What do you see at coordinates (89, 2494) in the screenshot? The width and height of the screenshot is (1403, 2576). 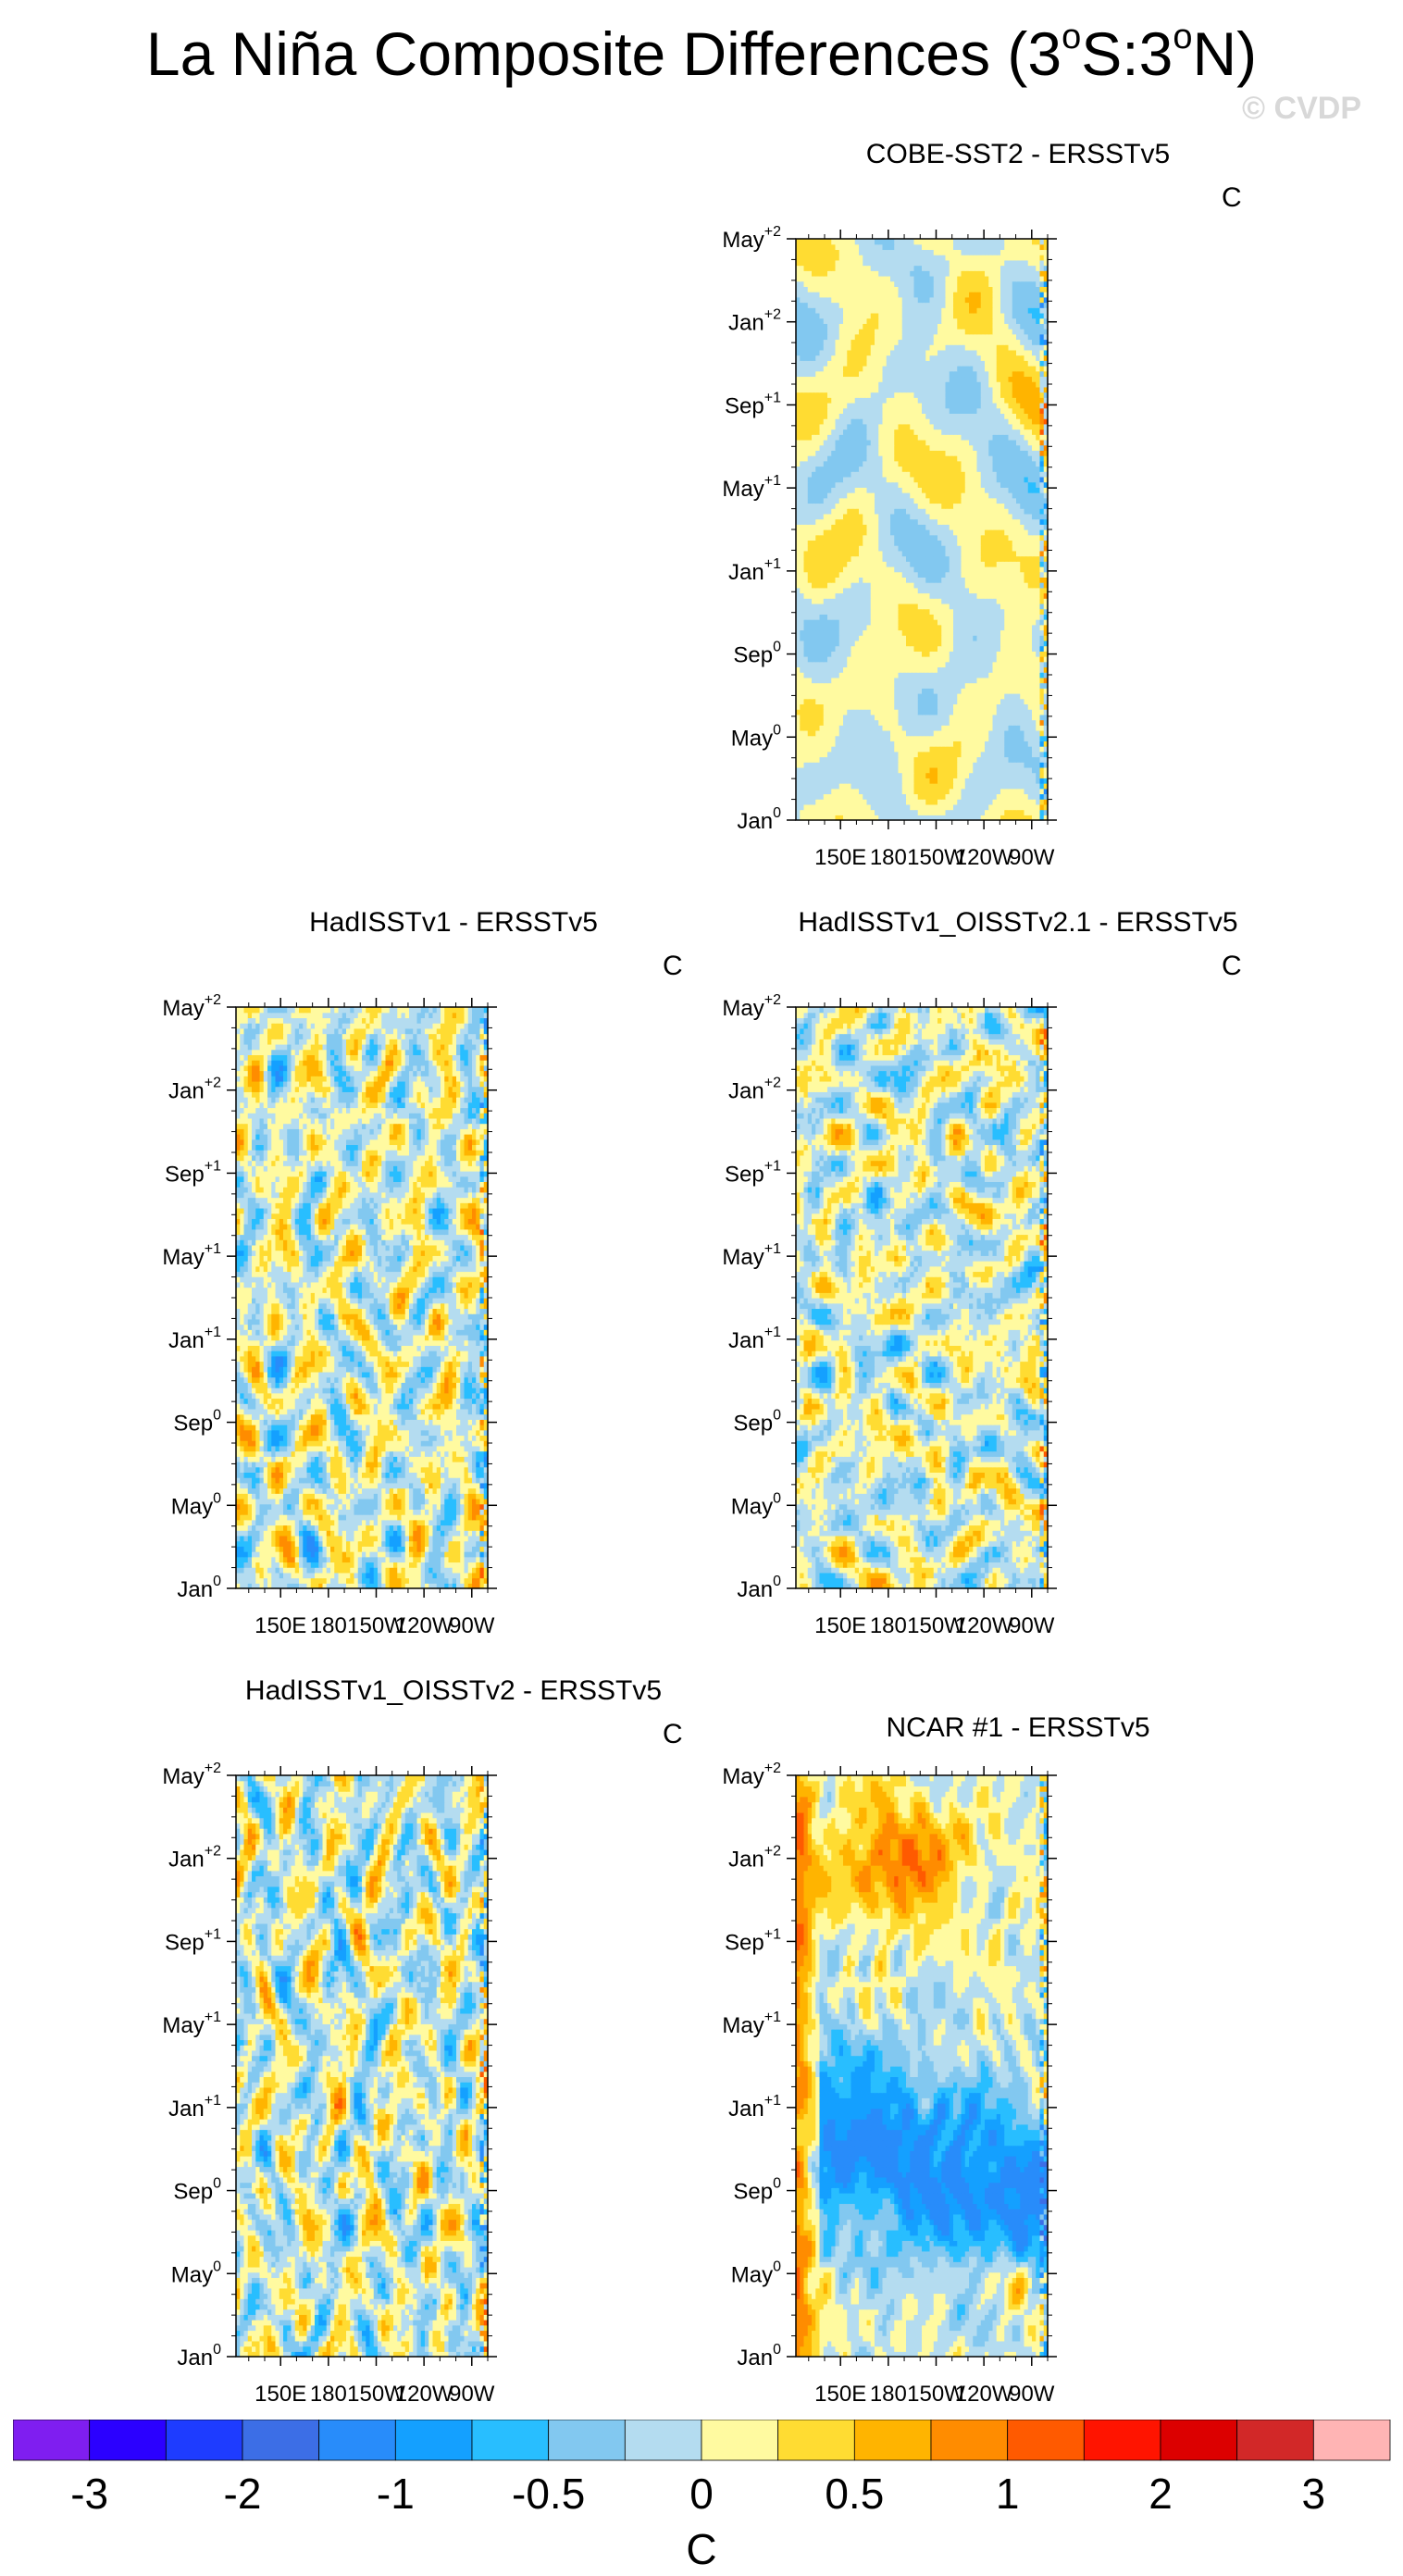 I see `colorbar-tick-label: -3` at bounding box center [89, 2494].